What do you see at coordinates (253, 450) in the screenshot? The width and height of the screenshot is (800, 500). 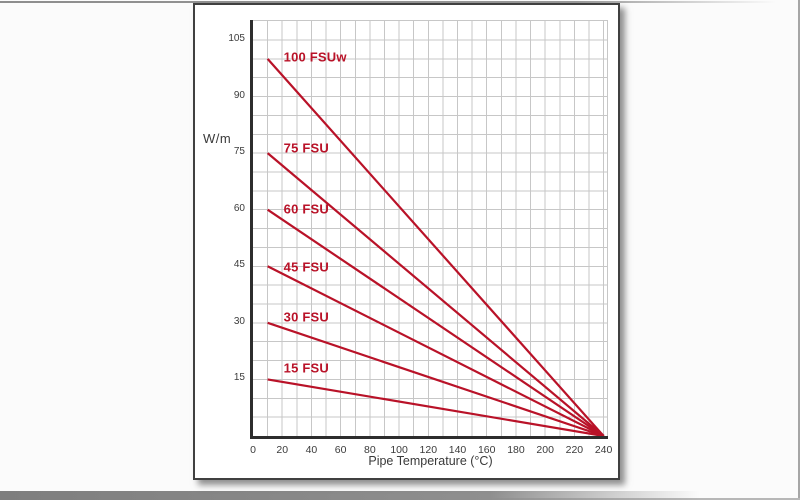 I see `x-tick-label-0: 0` at bounding box center [253, 450].